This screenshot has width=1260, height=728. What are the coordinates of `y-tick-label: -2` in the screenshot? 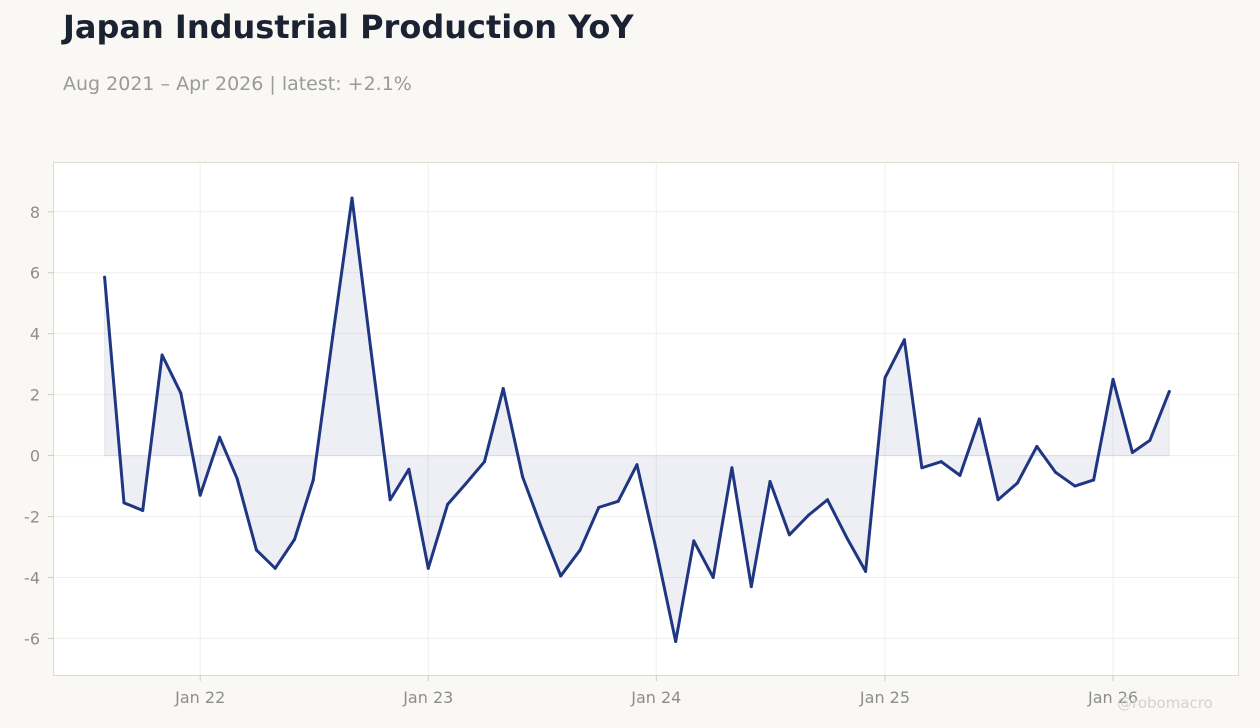 It's located at (32, 517).